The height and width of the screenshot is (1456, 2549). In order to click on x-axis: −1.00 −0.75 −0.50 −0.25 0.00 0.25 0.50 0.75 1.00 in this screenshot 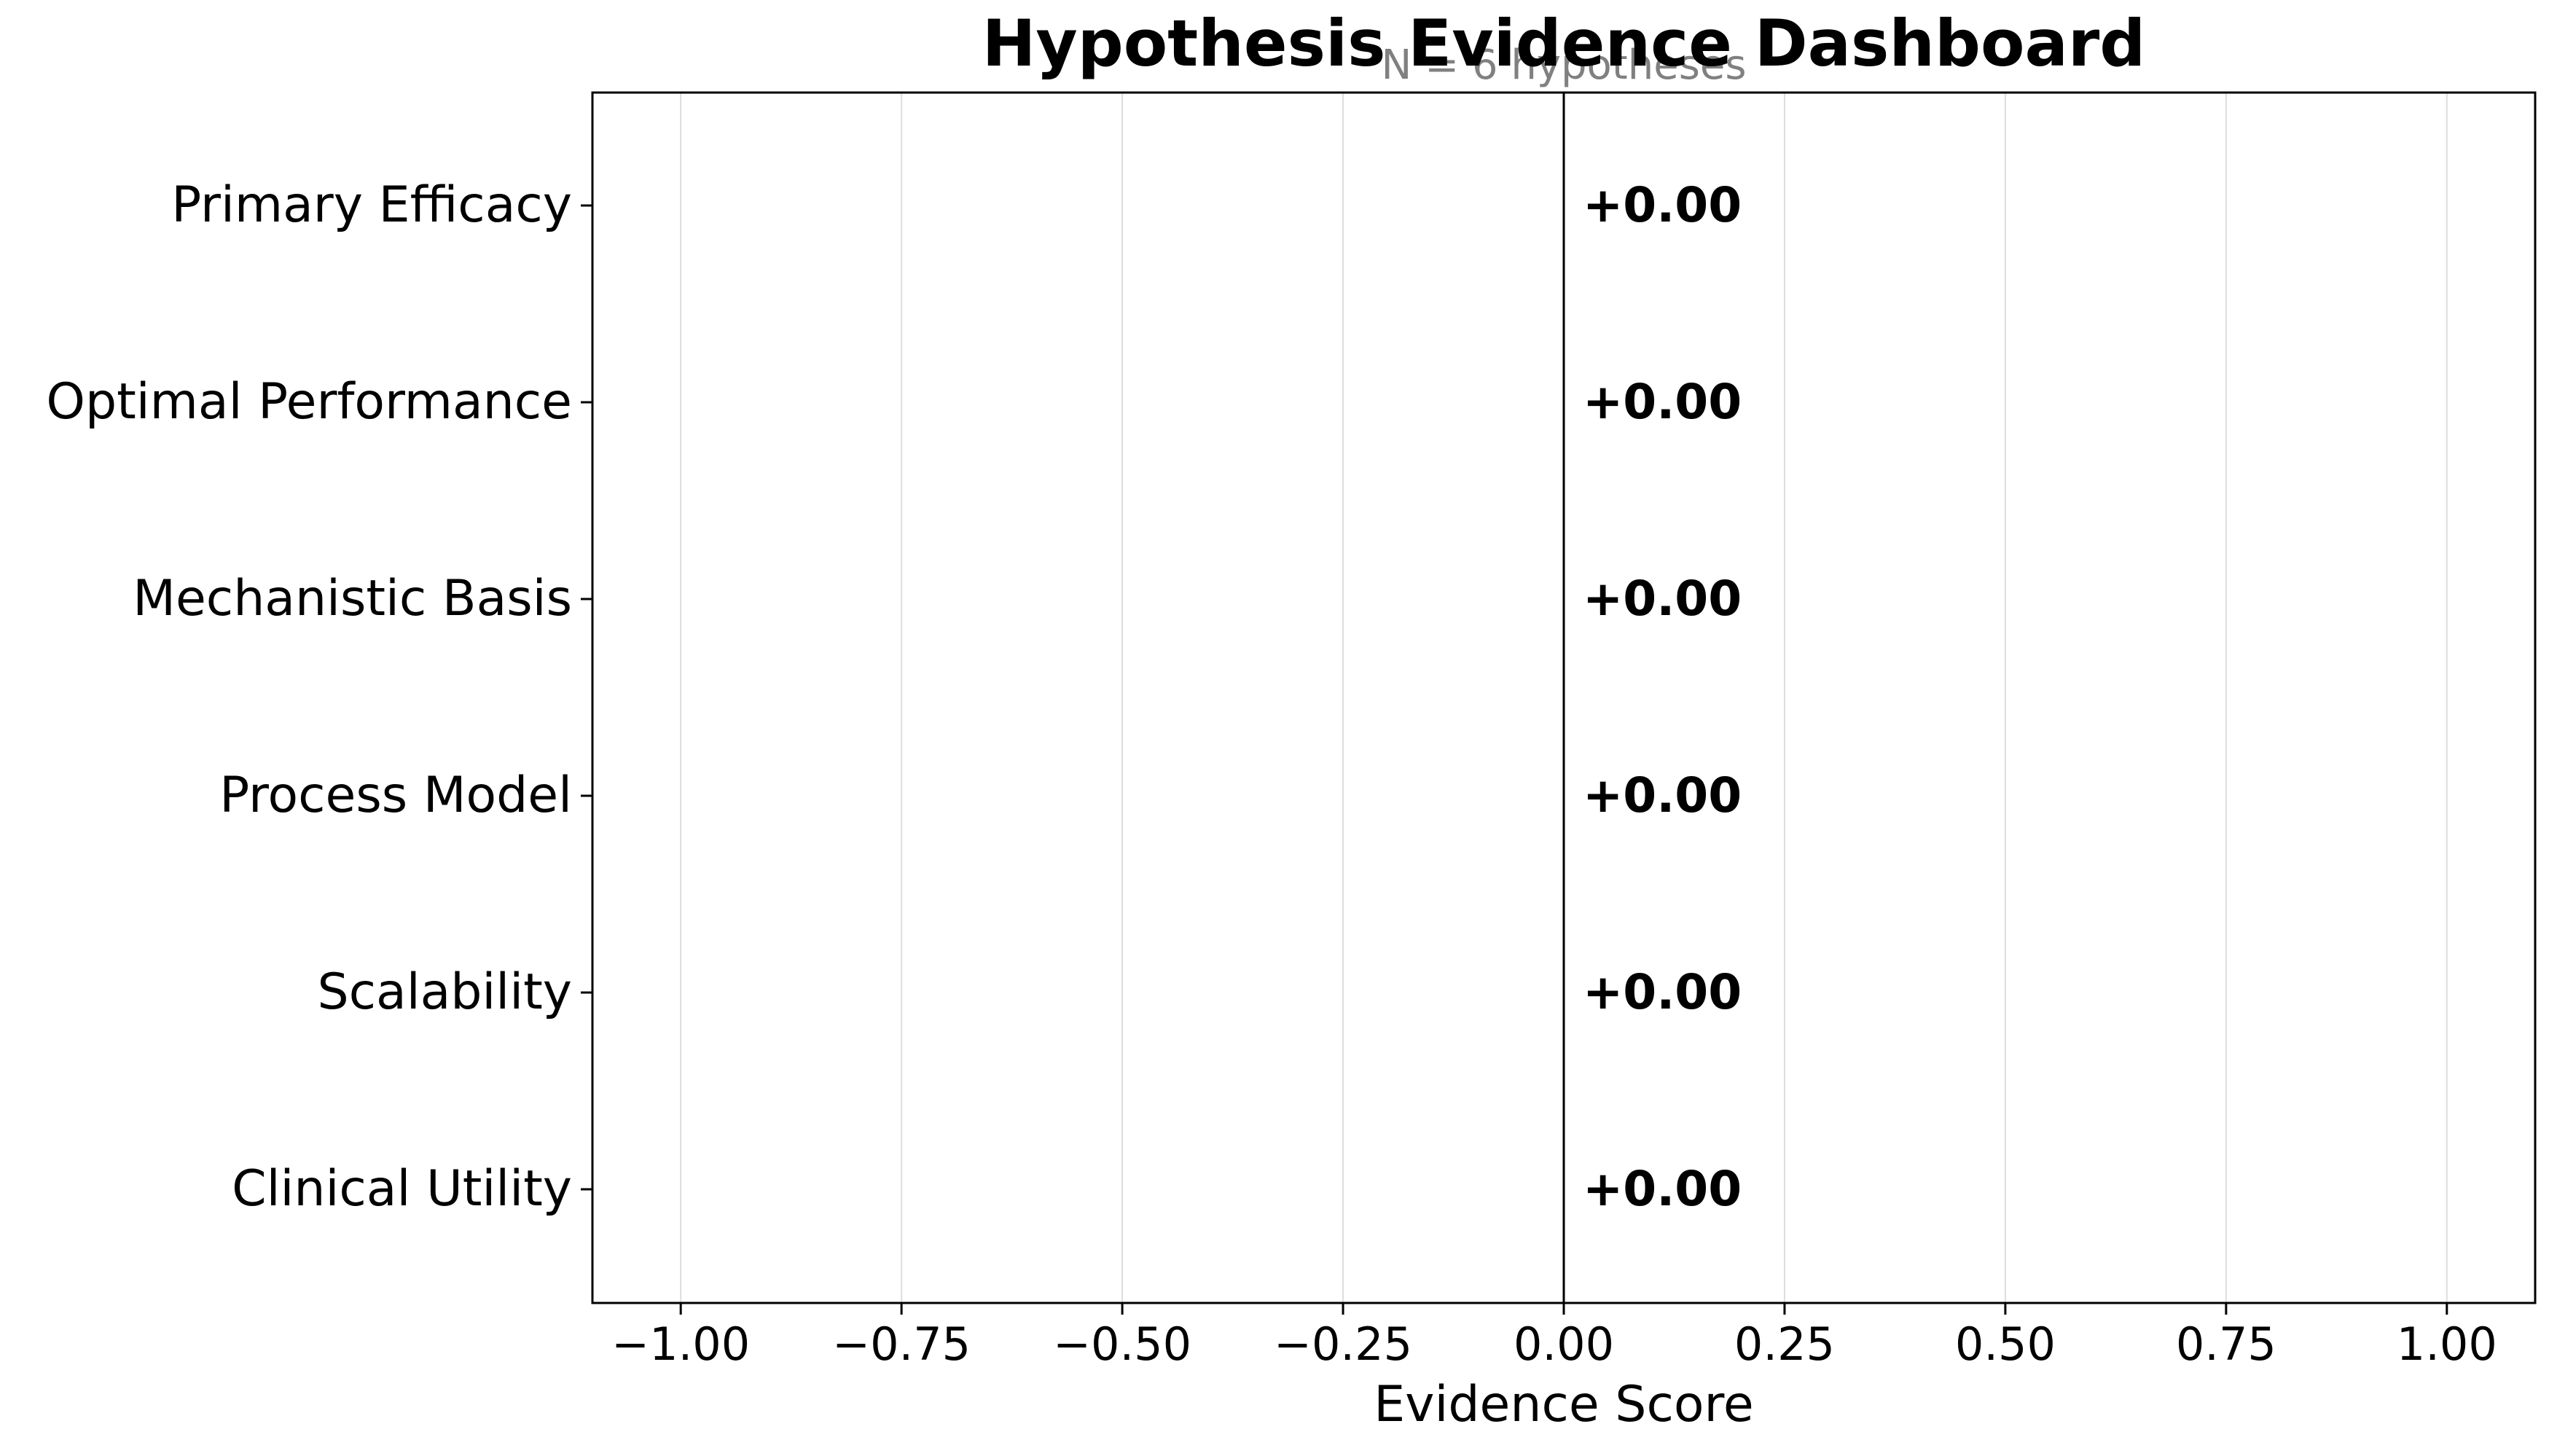, I will do `click(1554, 1337)`.